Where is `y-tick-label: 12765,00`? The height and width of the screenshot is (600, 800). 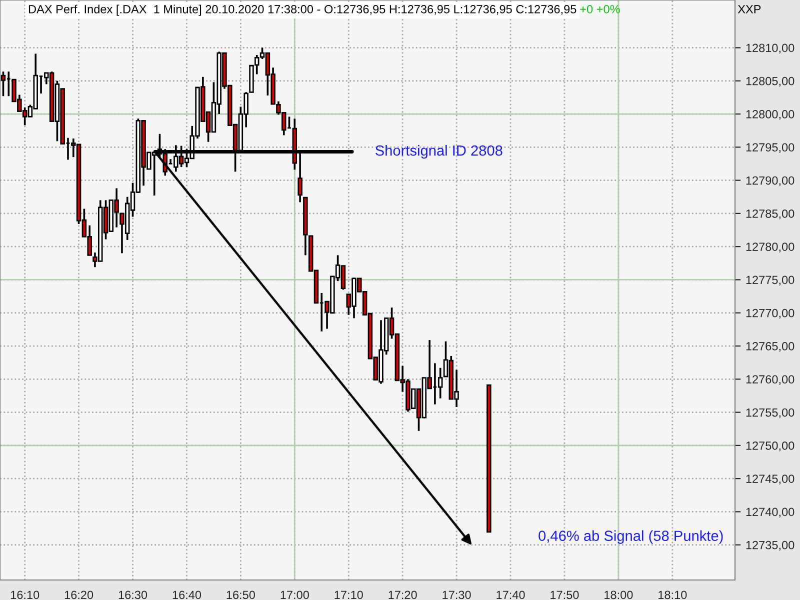 y-tick-label: 12765,00 is located at coordinates (770, 347).